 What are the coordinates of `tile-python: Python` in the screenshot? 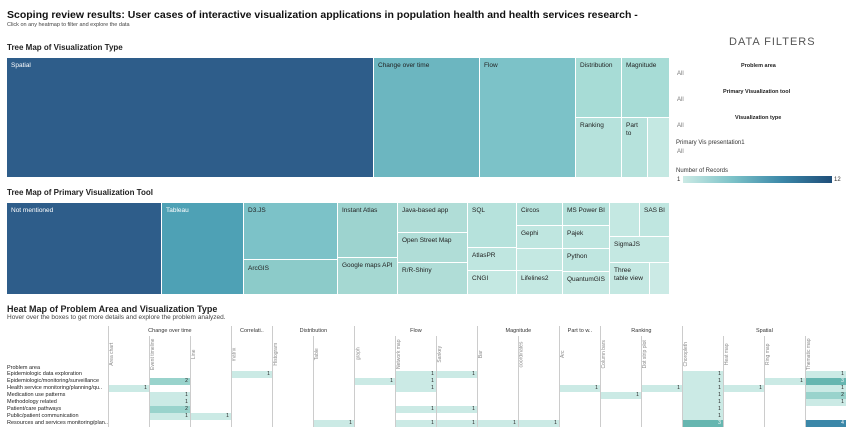 It's located at (586, 260).